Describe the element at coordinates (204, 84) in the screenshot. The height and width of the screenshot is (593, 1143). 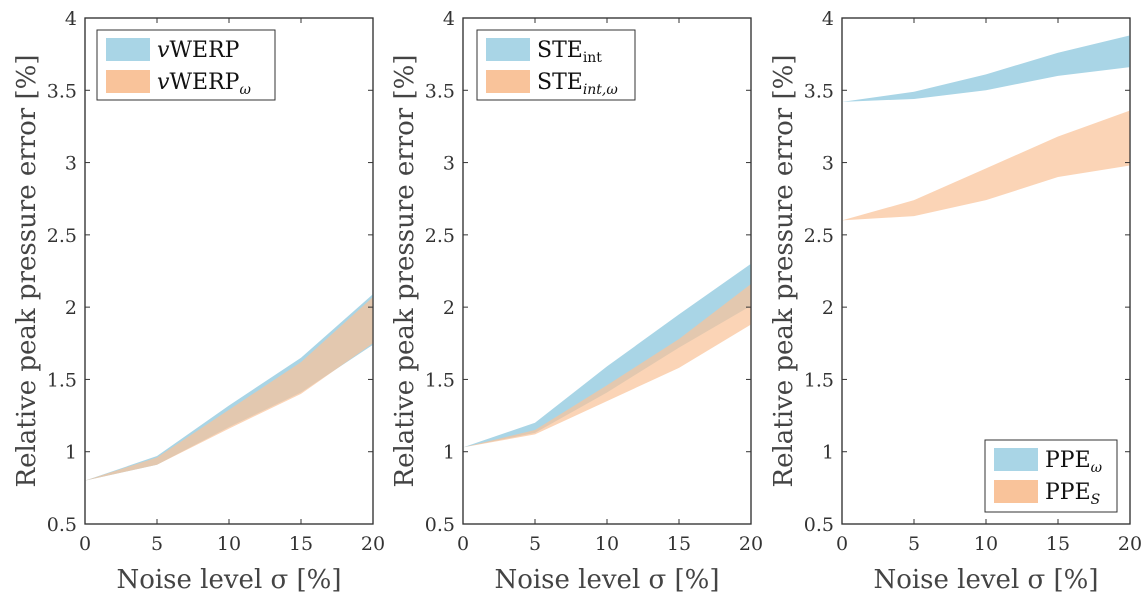
I see `legend-entry: vWERPω` at that location.